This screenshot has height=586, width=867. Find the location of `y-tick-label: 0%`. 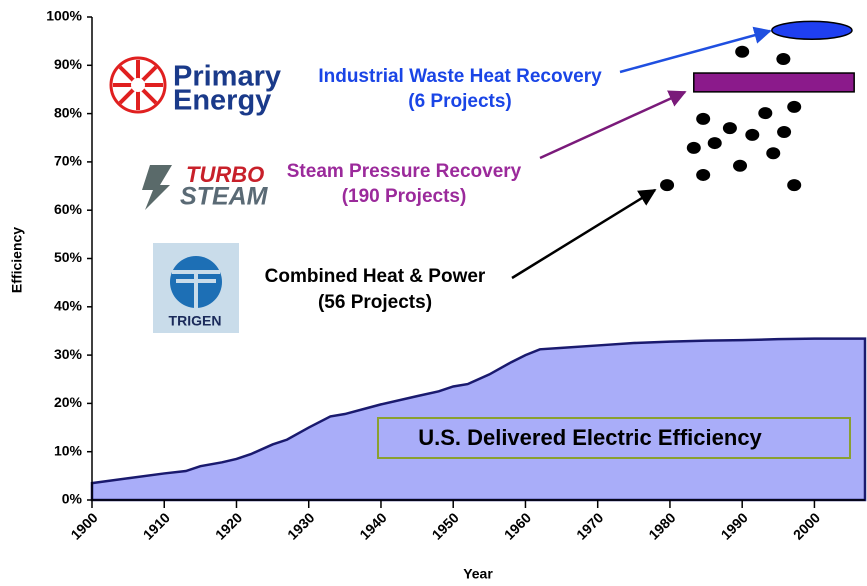

y-tick-label: 0% is located at coordinates (72, 499).